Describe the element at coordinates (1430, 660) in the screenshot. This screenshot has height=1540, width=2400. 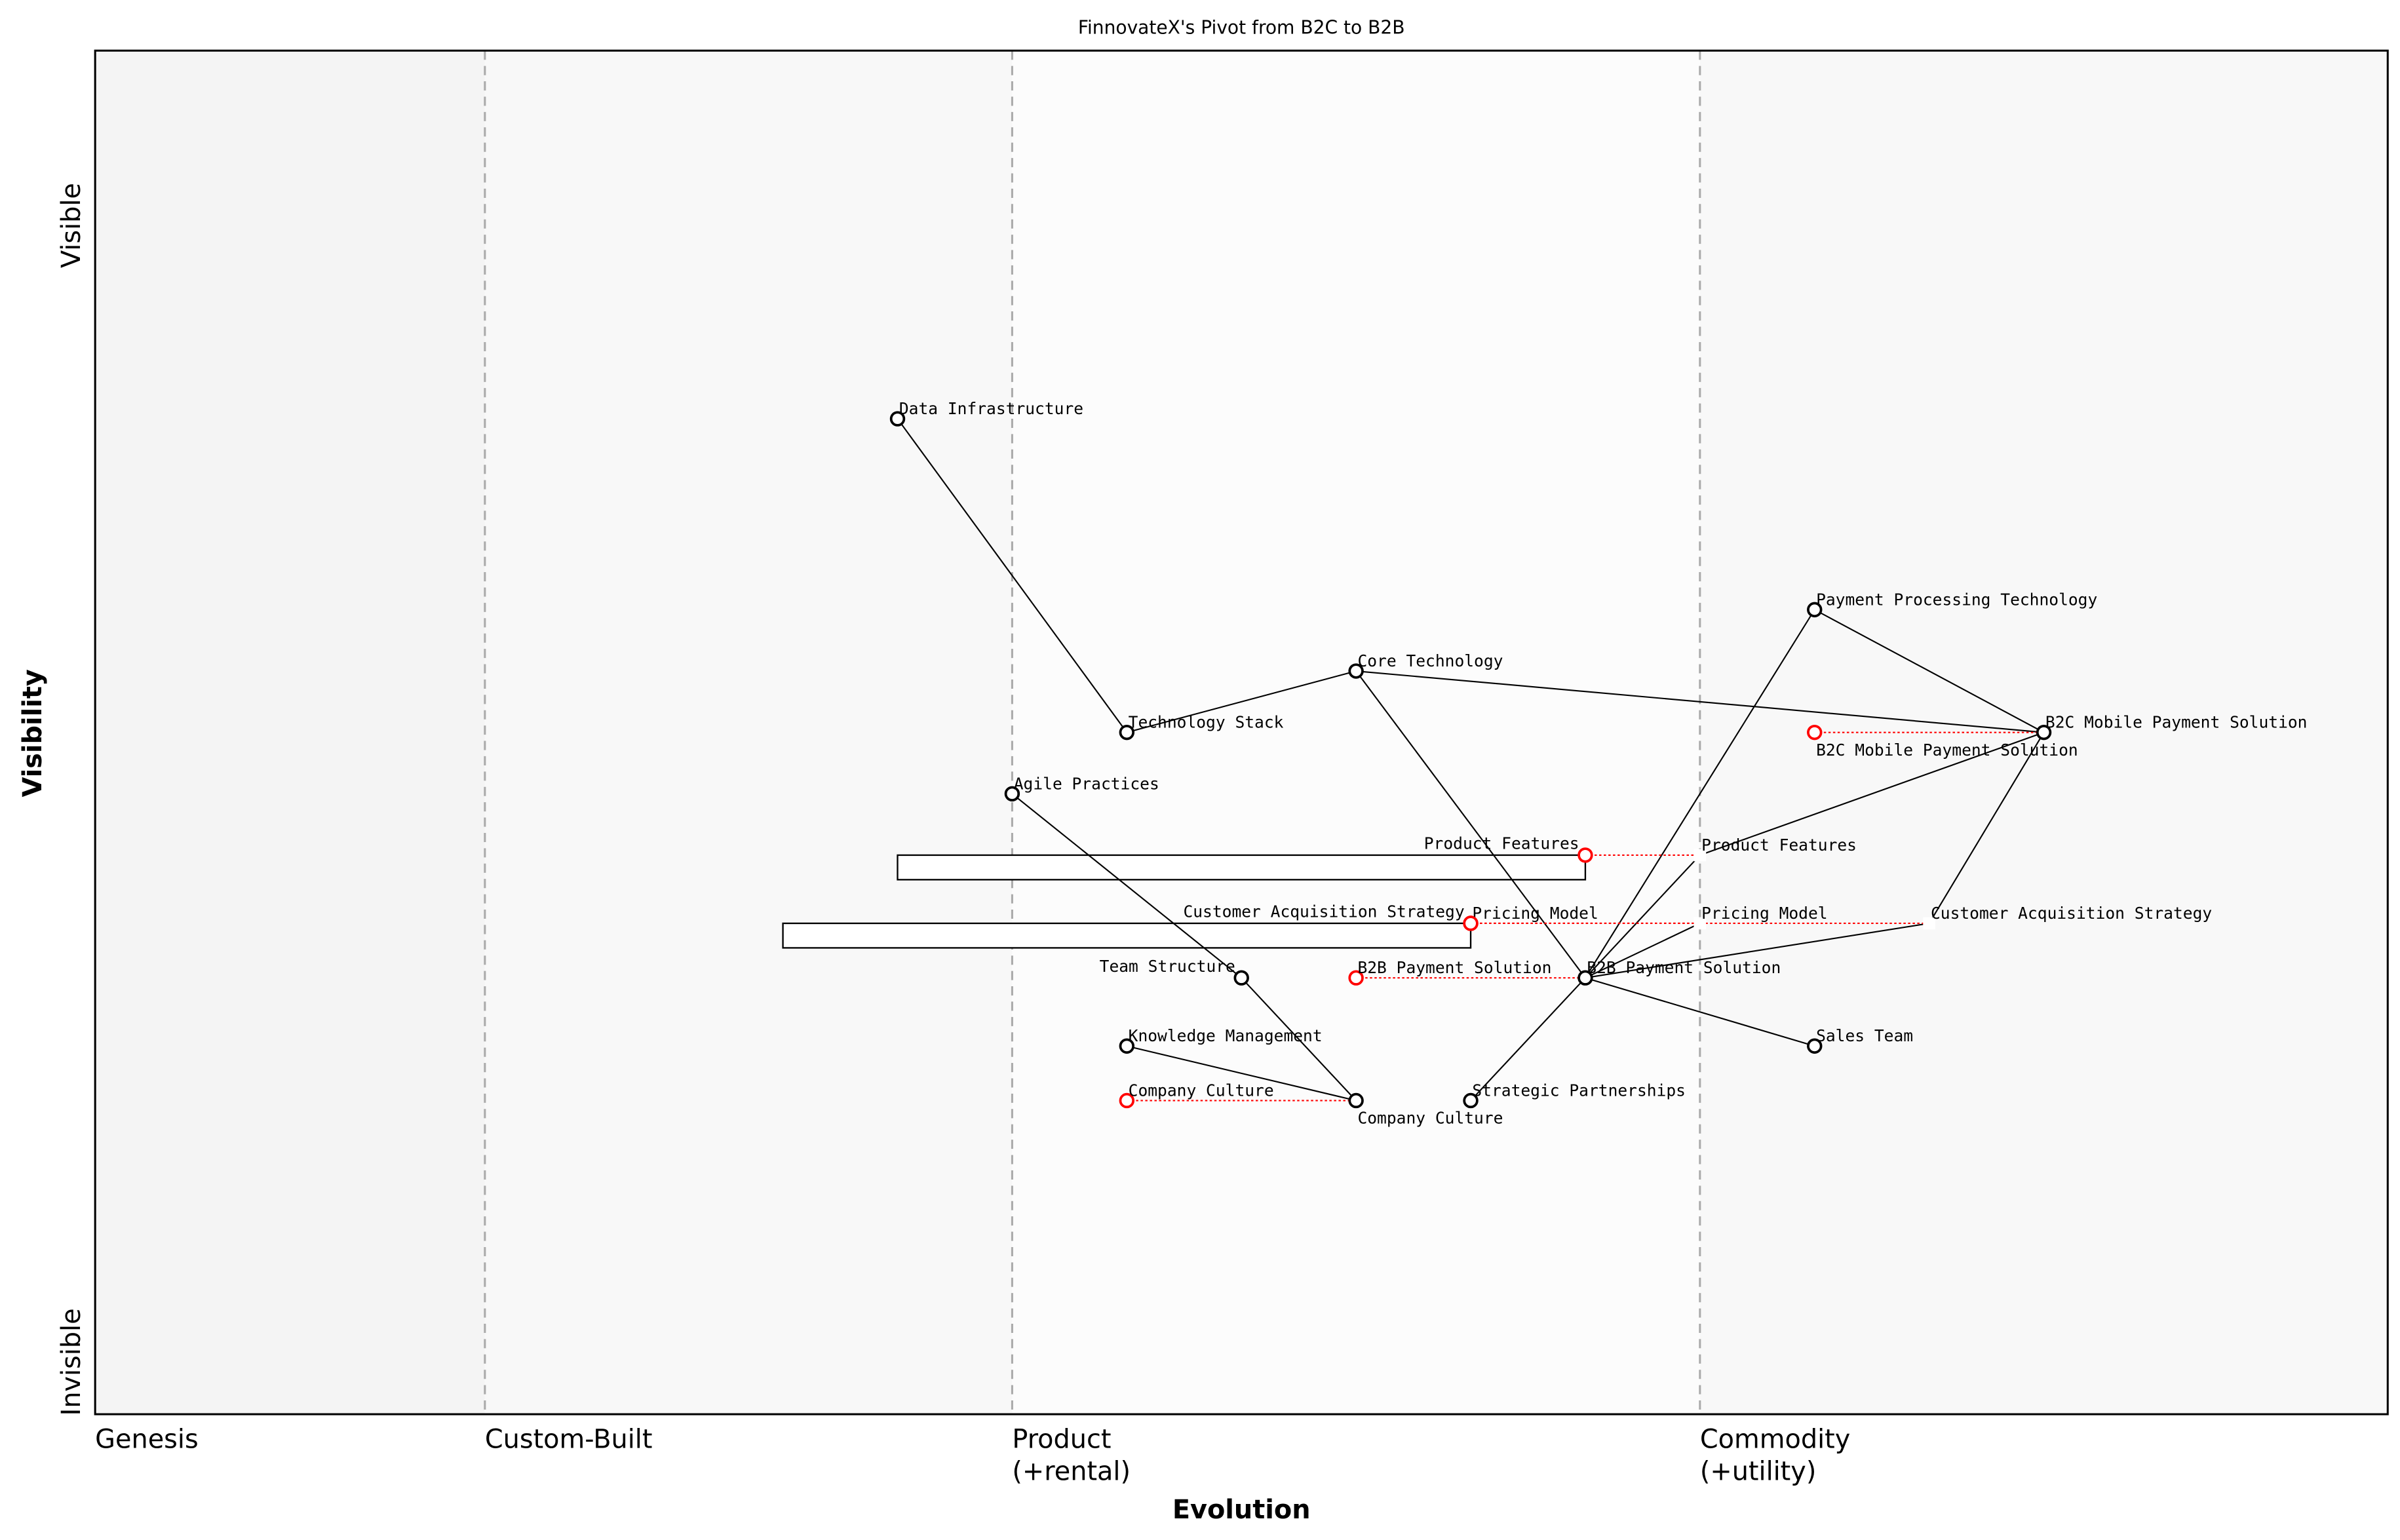
I see `component-label: Core Technology` at that location.